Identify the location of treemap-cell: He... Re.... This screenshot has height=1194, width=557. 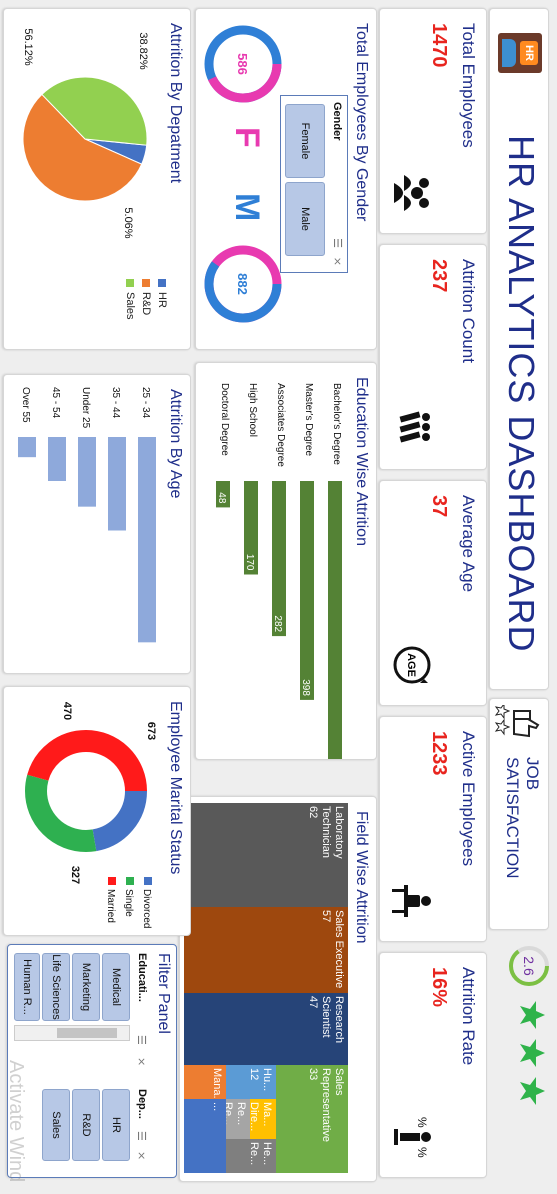
(251, 1156).